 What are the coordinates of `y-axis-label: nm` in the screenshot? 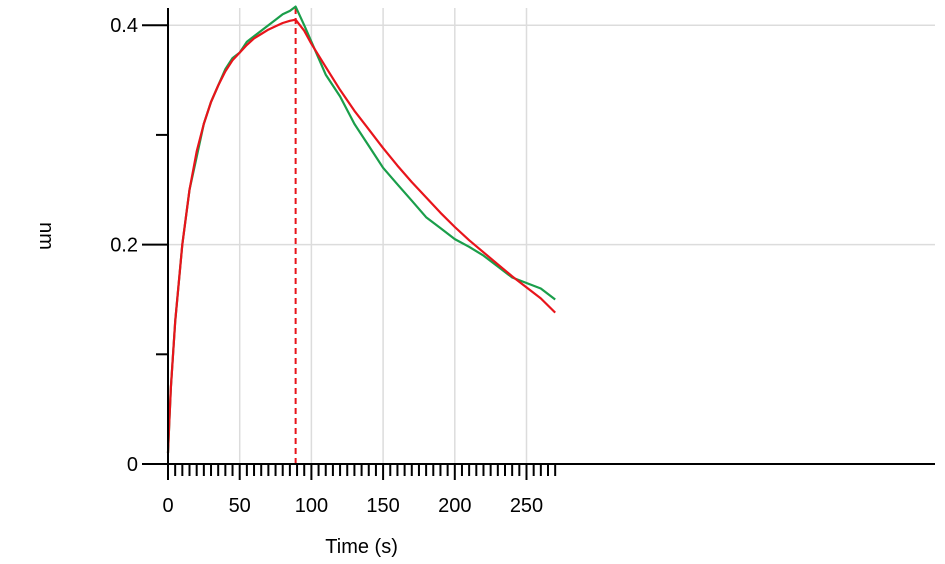 It's located at (46, 236).